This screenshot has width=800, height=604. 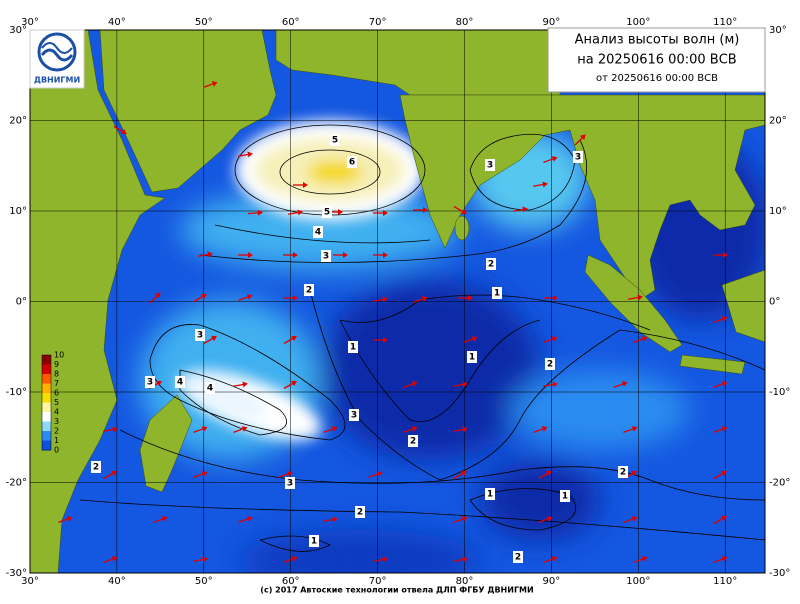 What do you see at coordinates (465, 22) in the screenshot?
I see `lon-label-top: 80°` at bounding box center [465, 22].